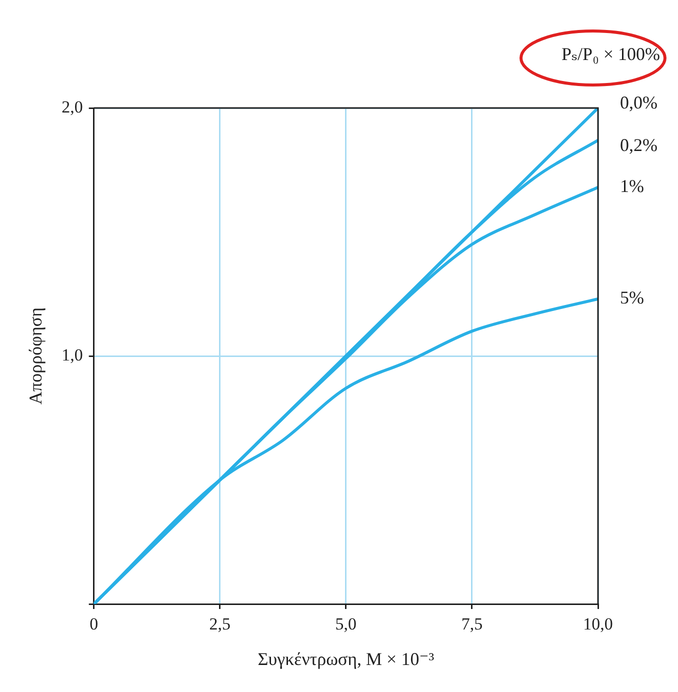 Image resolution: width=678 pixels, height=692 pixels. Describe the element at coordinates (472, 624) in the screenshot. I see `x-tick-label: 7,5` at that location.